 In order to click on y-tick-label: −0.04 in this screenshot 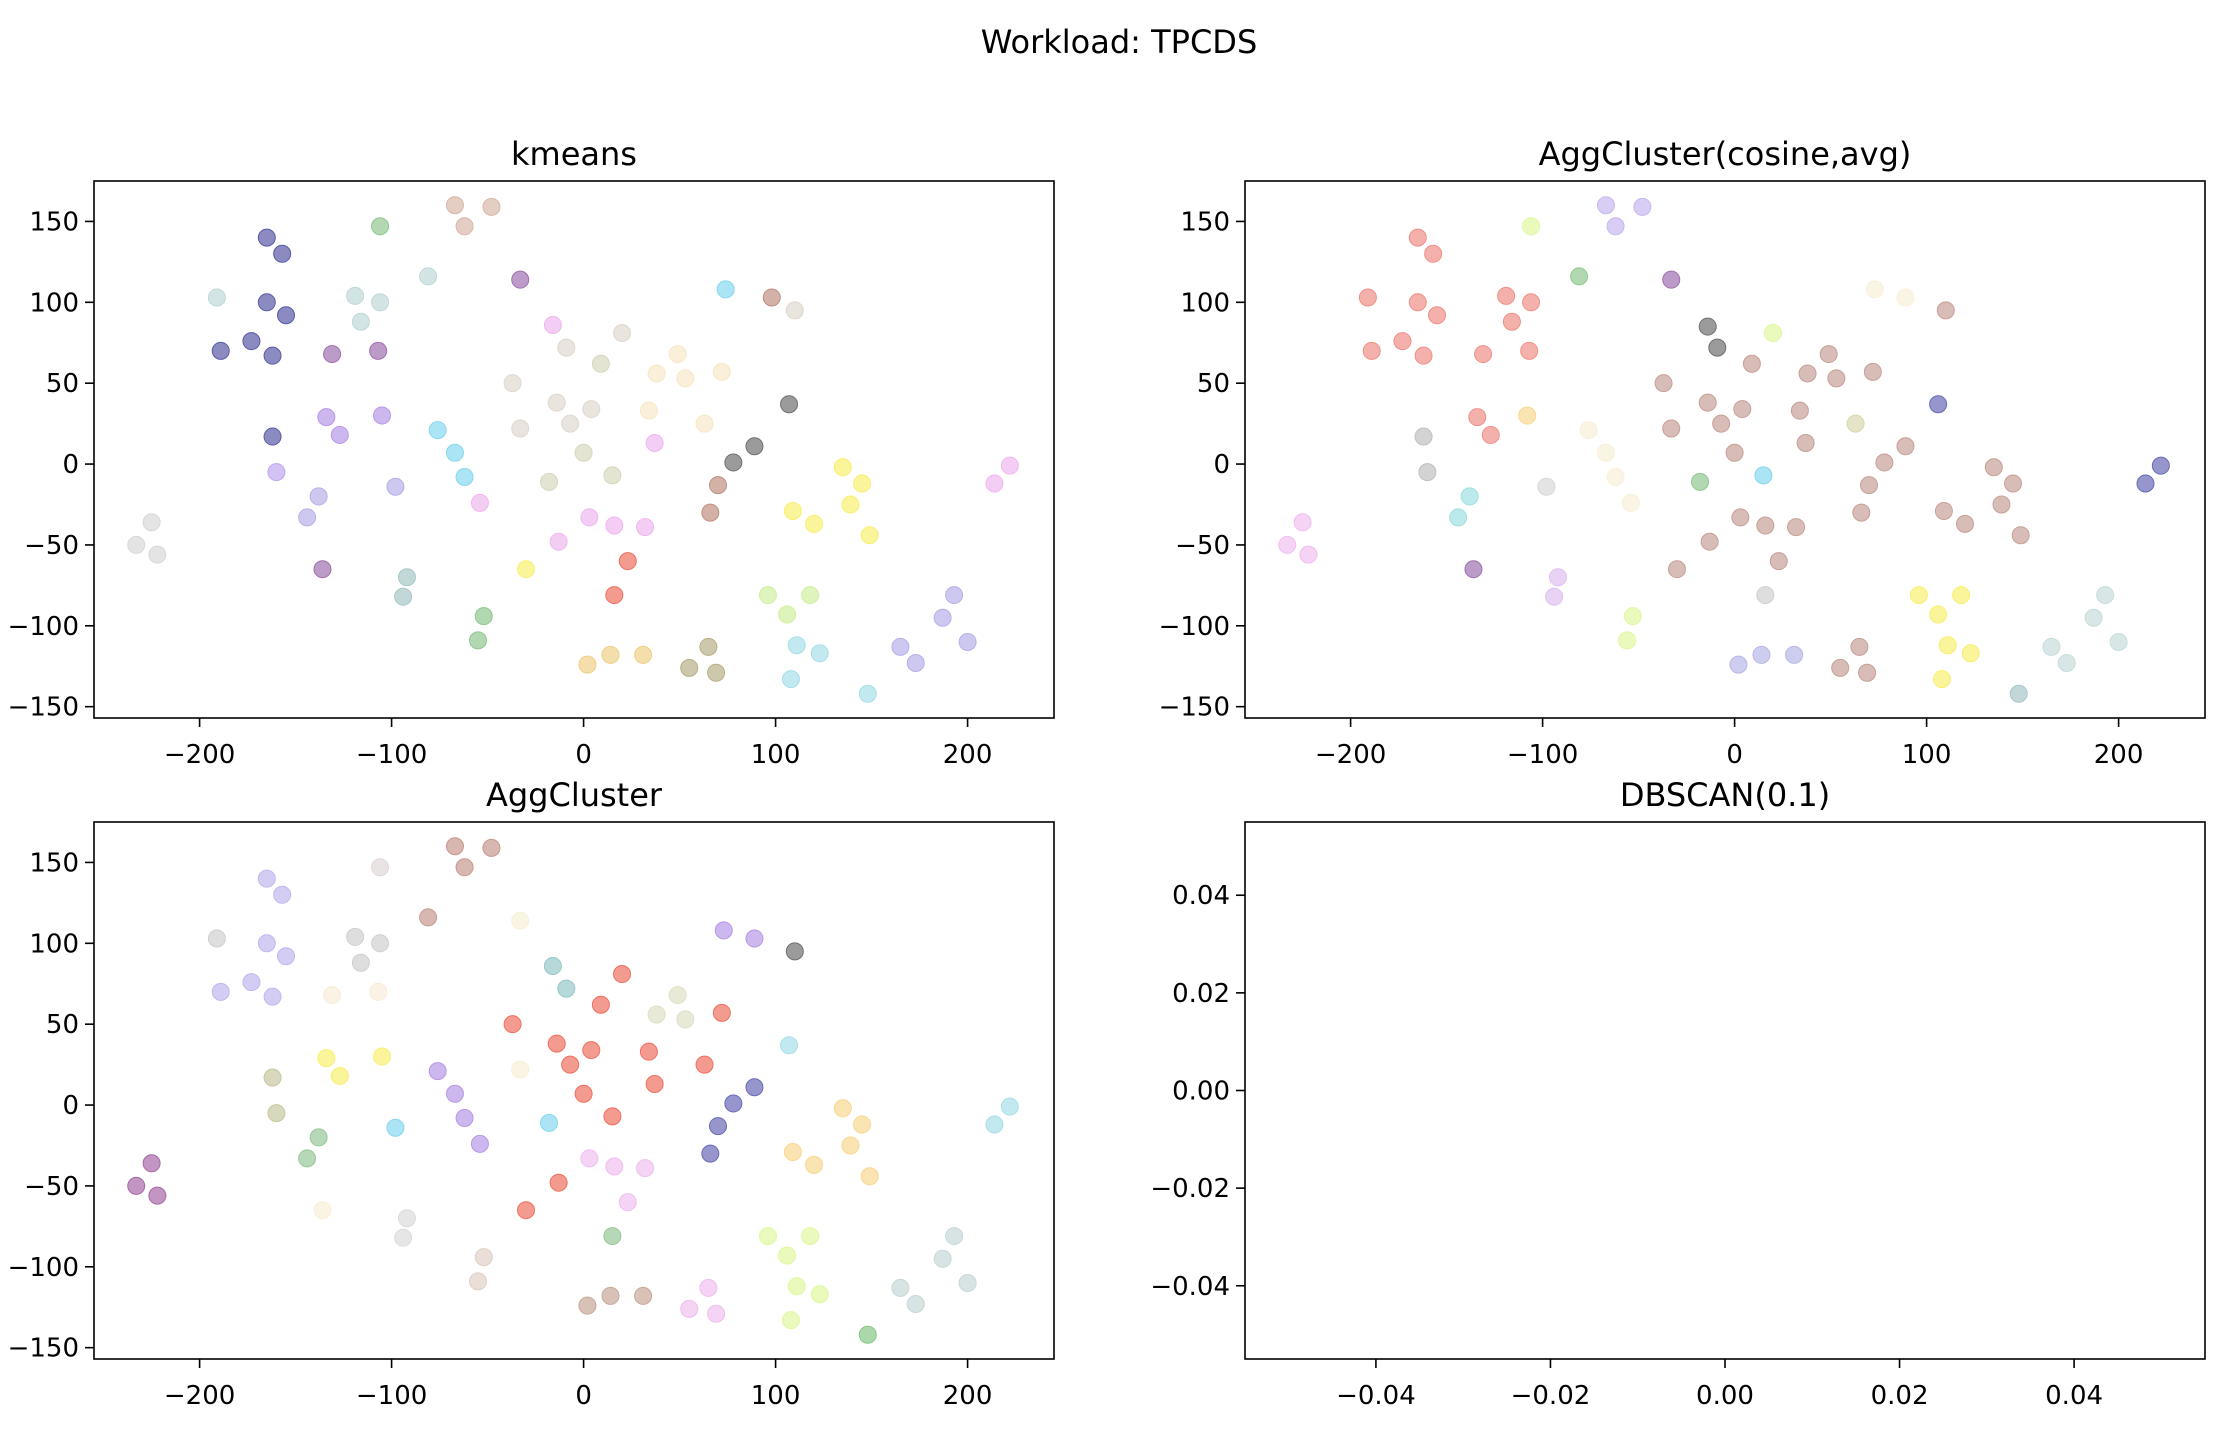, I will do `click(1190, 1287)`.